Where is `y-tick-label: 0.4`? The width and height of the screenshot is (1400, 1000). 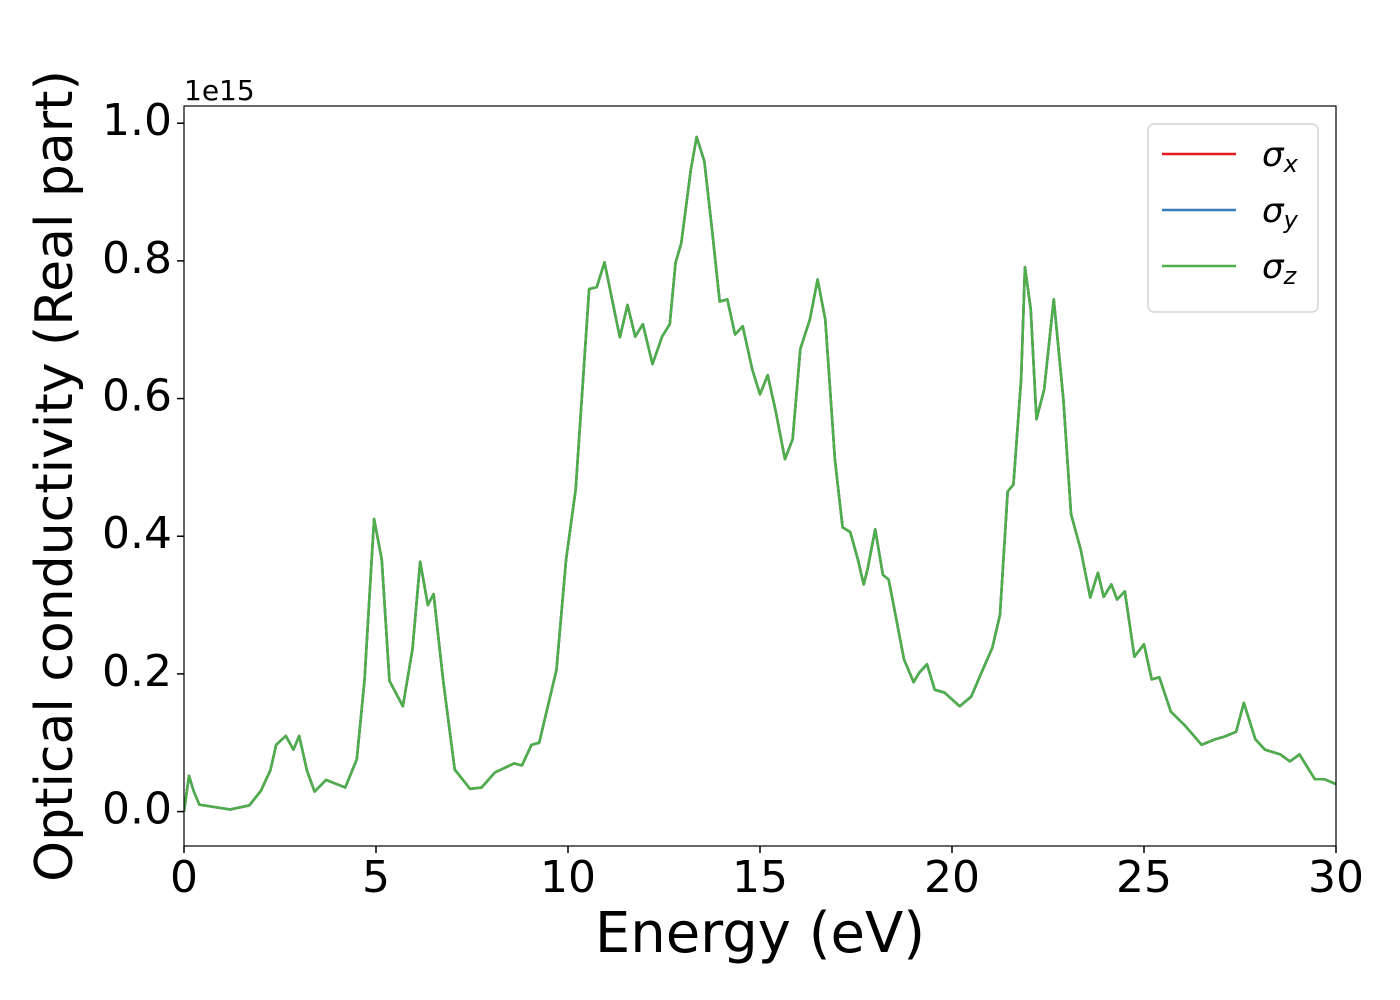 y-tick-label: 0.4 is located at coordinates (137, 533).